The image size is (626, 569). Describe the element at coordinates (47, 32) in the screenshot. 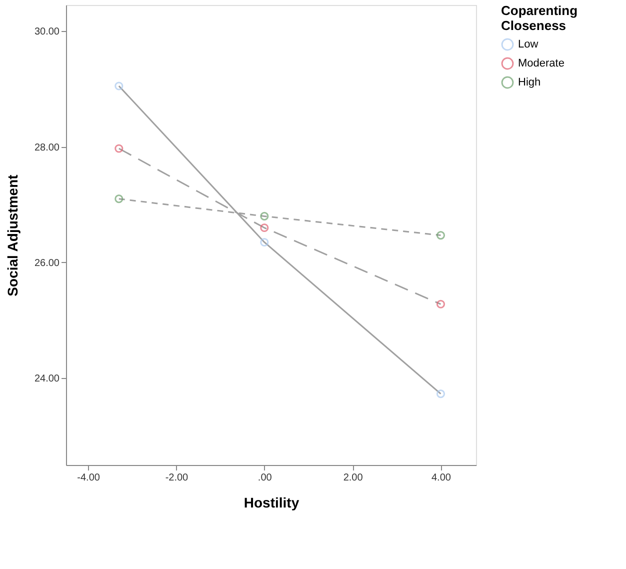

I see `y-tick-label: 30.00` at that location.